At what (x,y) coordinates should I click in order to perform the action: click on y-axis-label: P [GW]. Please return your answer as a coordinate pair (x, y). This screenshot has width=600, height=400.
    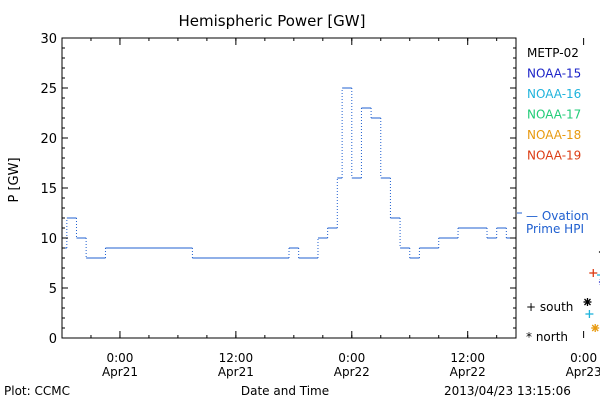
    Looking at the image, I should click on (14, 179).